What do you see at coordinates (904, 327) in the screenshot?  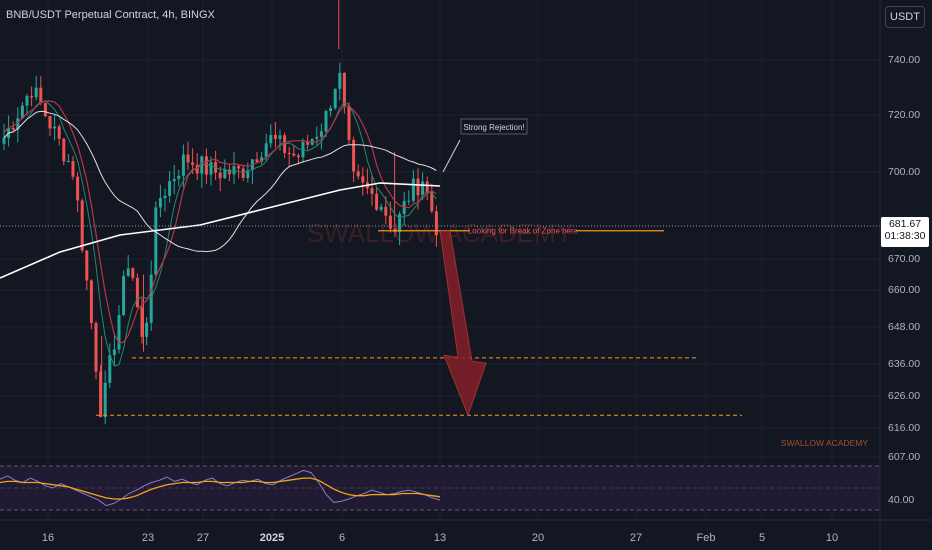 I see `price-tick-label: 648.00` at bounding box center [904, 327].